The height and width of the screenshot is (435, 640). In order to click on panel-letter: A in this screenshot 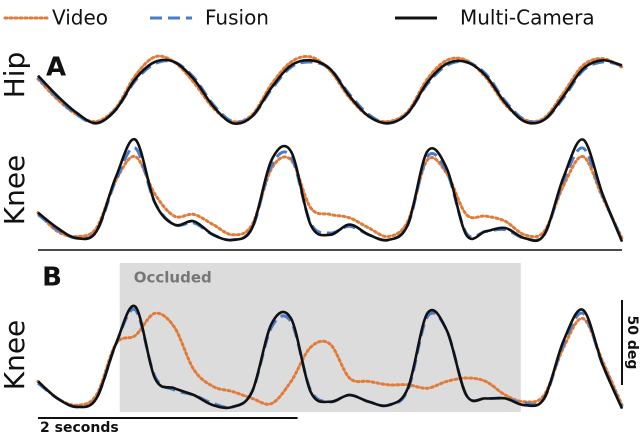, I will do `click(56, 68)`.